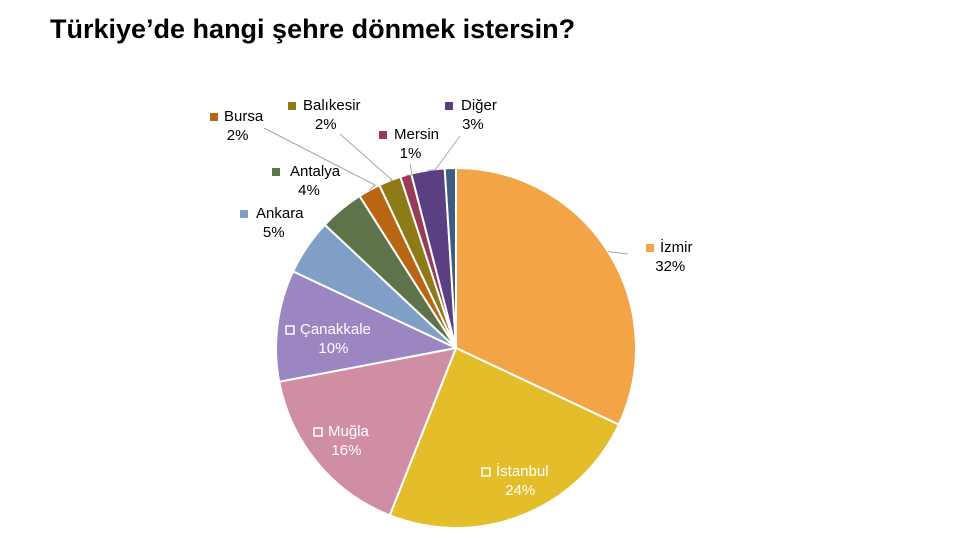 Image resolution: width=960 pixels, height=540 pixels. I want to click on slice-label: Muğla, so click(349, 431).